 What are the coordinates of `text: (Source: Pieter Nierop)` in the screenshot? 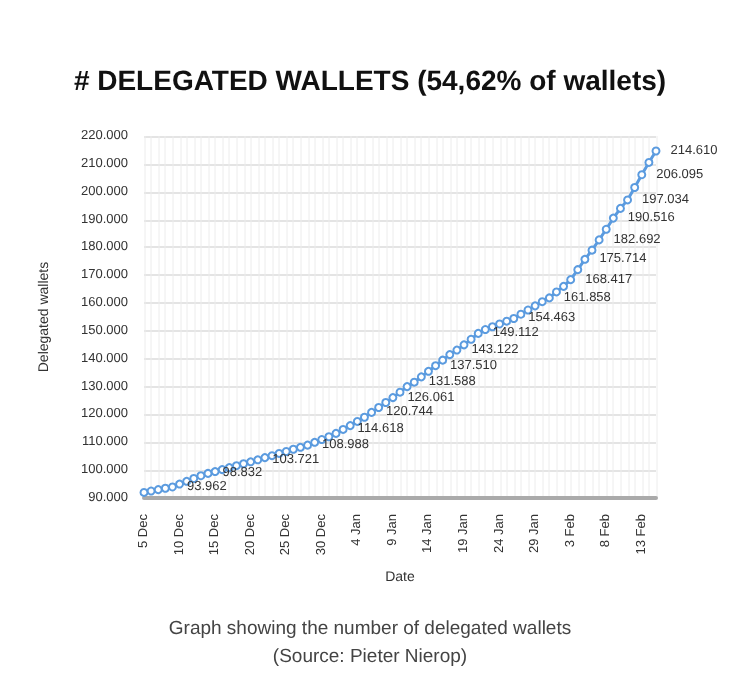 It's located at (370, 658).